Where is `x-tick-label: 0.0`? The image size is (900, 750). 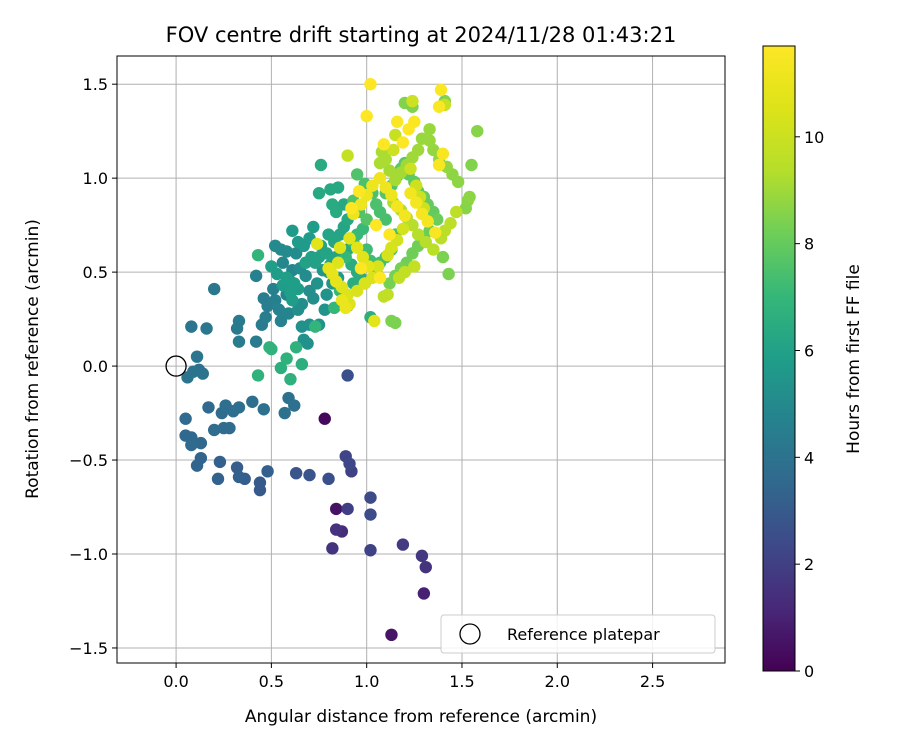
x-tick-label: 0.0 is located at coordinates (175, 681).